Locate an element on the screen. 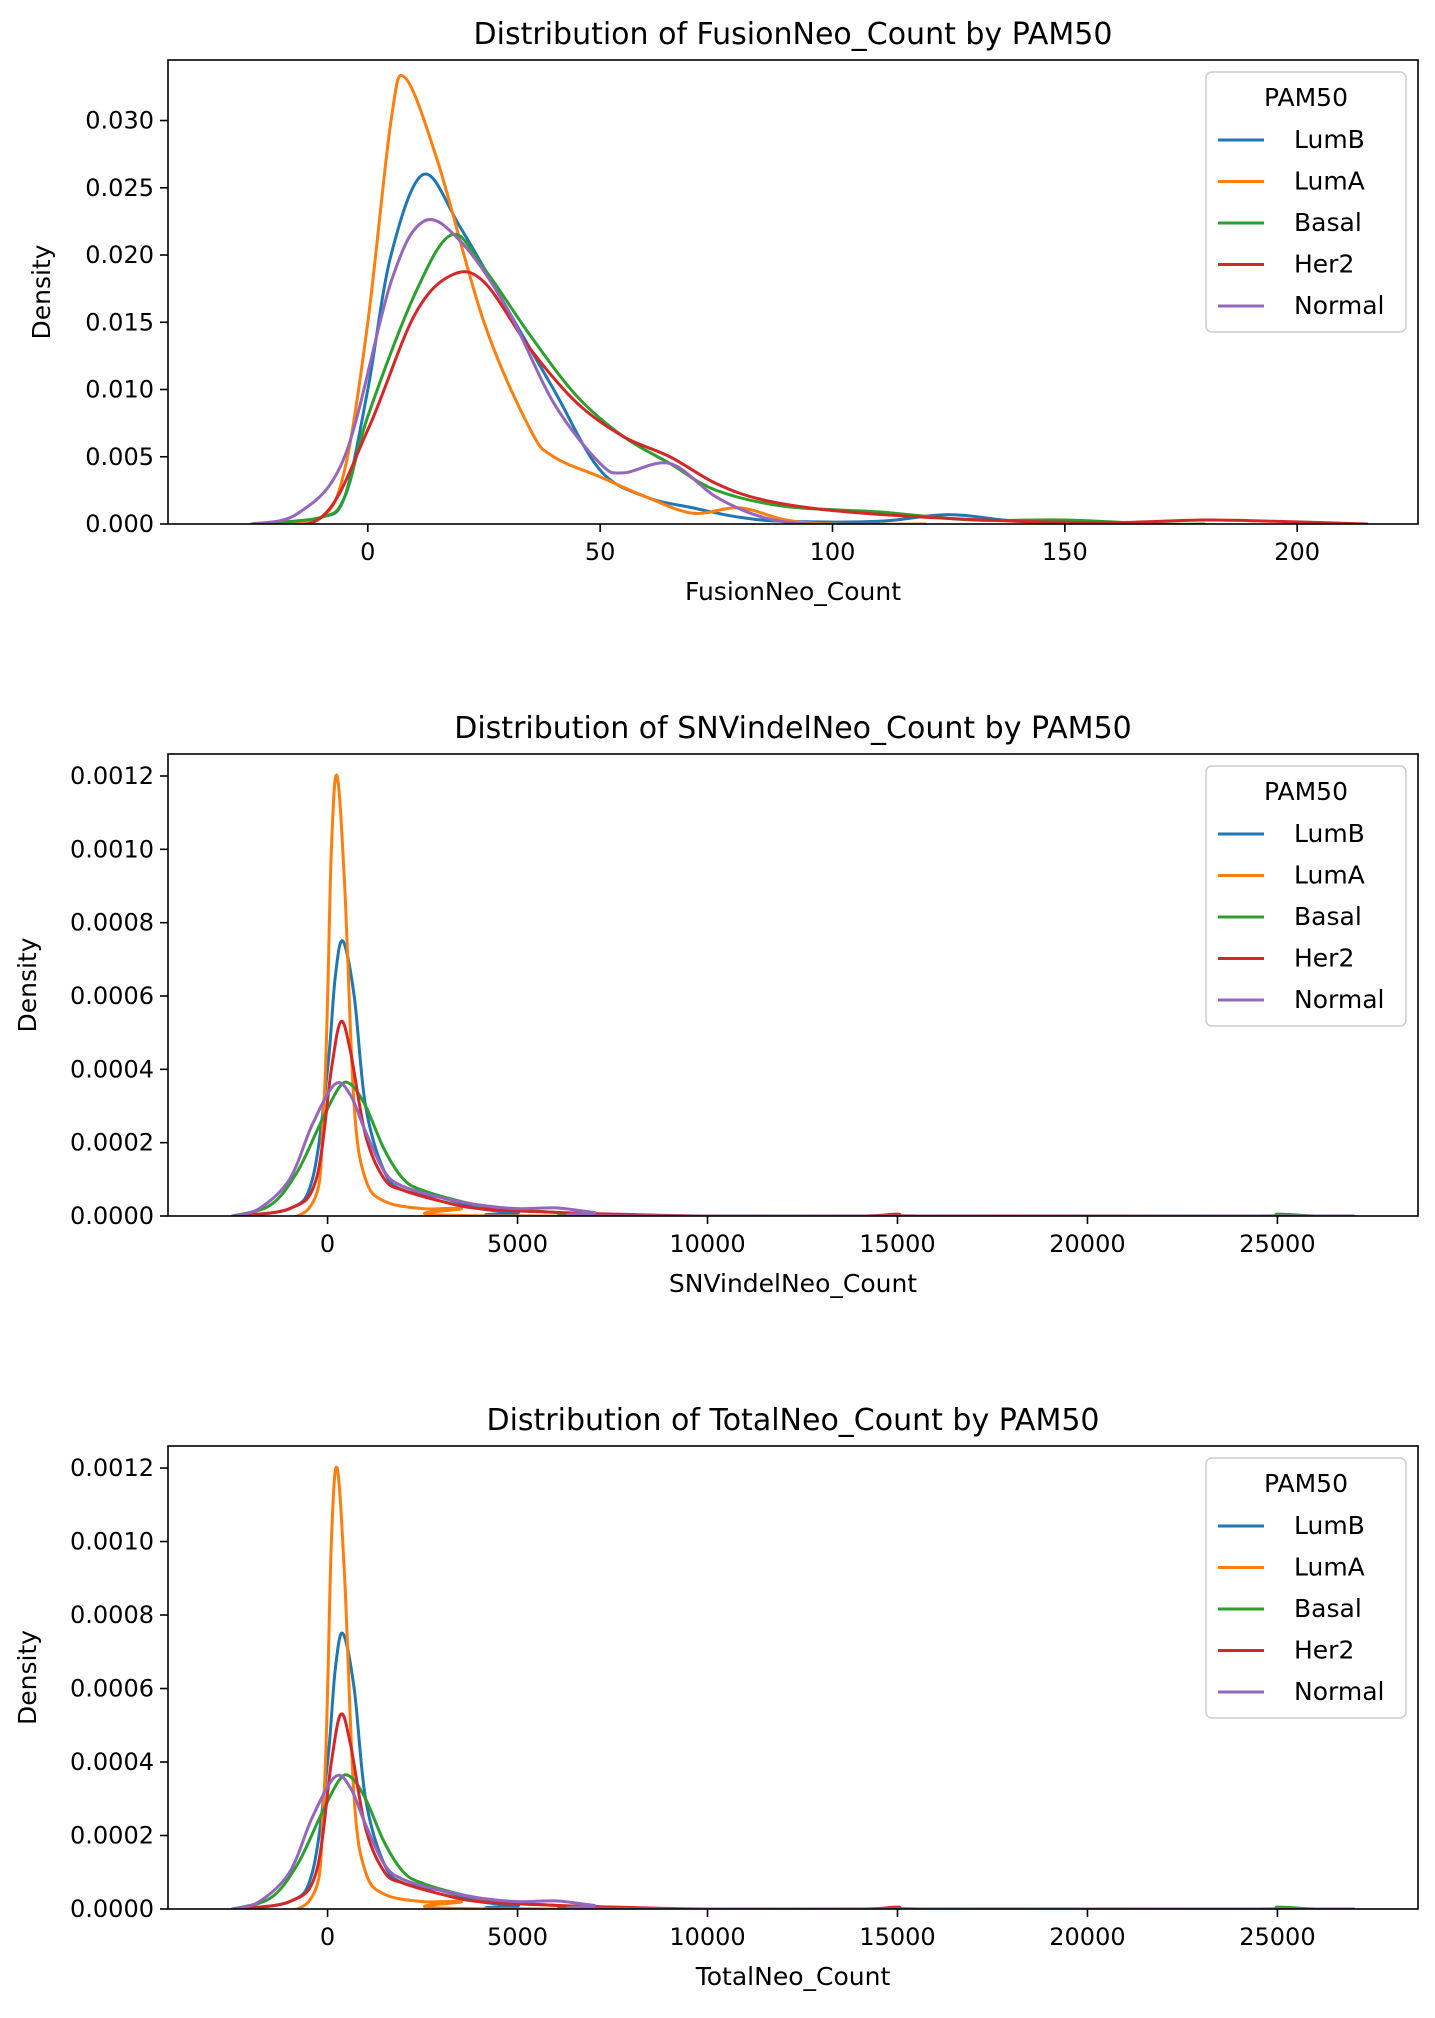  y-tick-label: 0.030 is located at coordinates (119, 121).